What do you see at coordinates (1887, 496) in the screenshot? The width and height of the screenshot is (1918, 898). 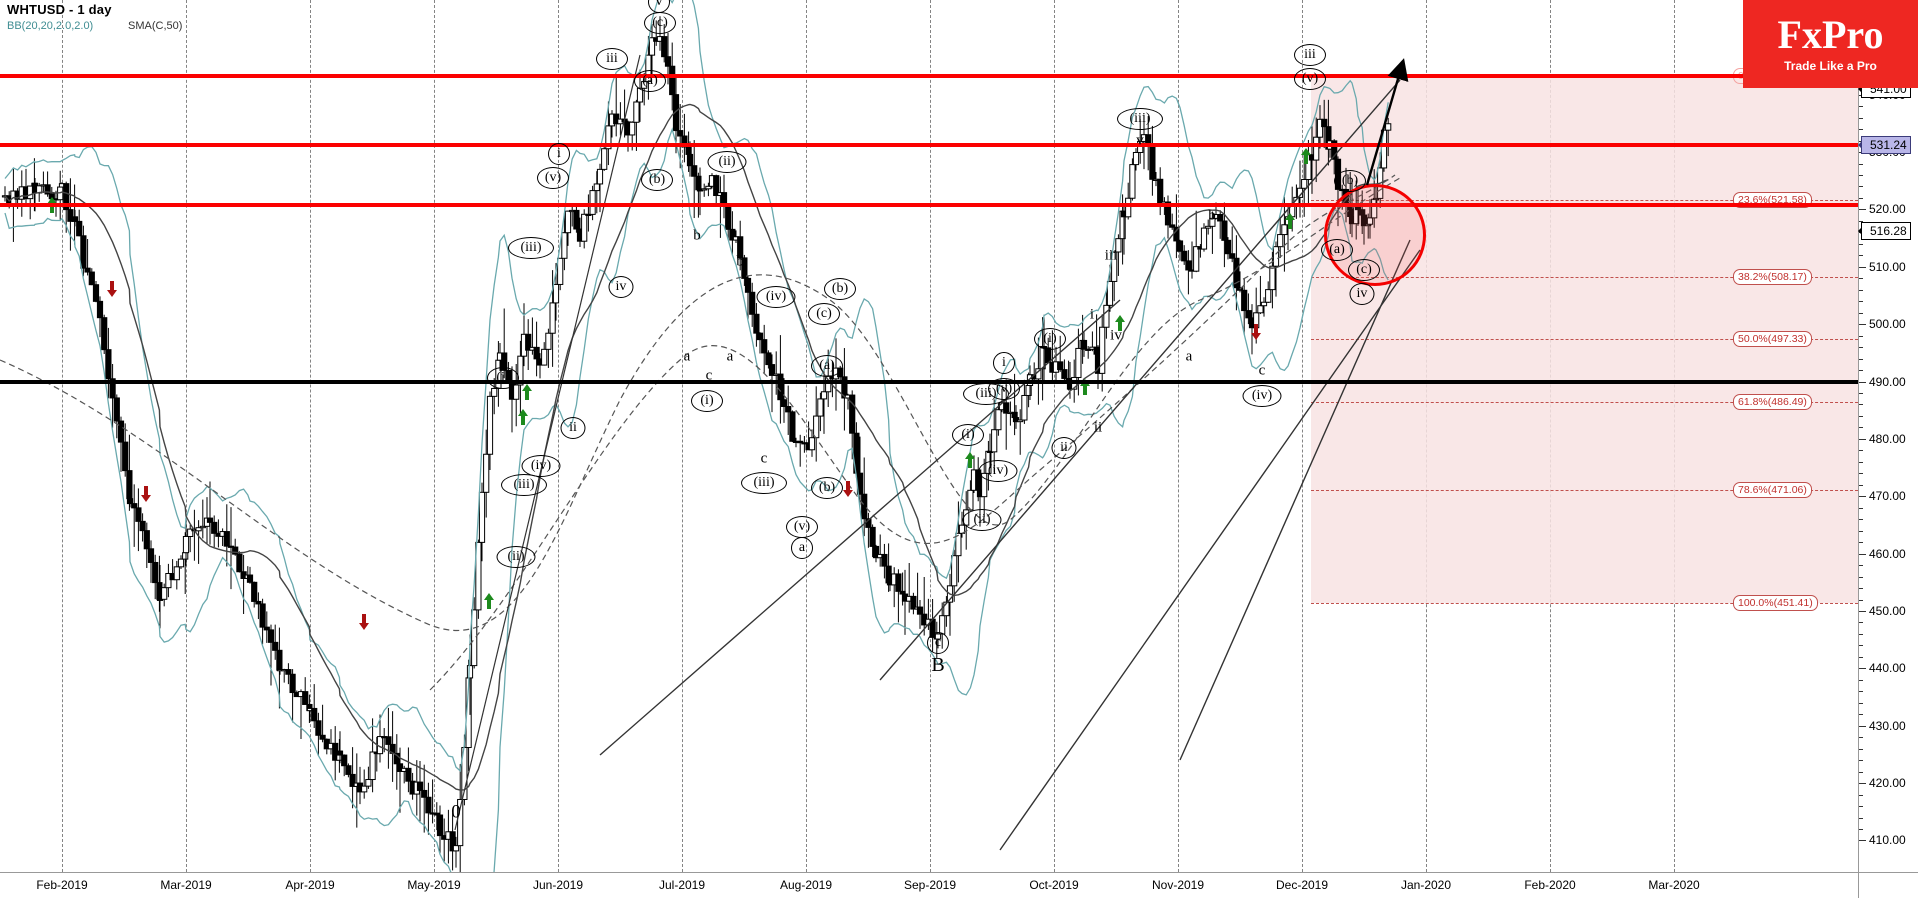 I see `price-tick-label-470: 470.00` at bounding box center [1887, 496].